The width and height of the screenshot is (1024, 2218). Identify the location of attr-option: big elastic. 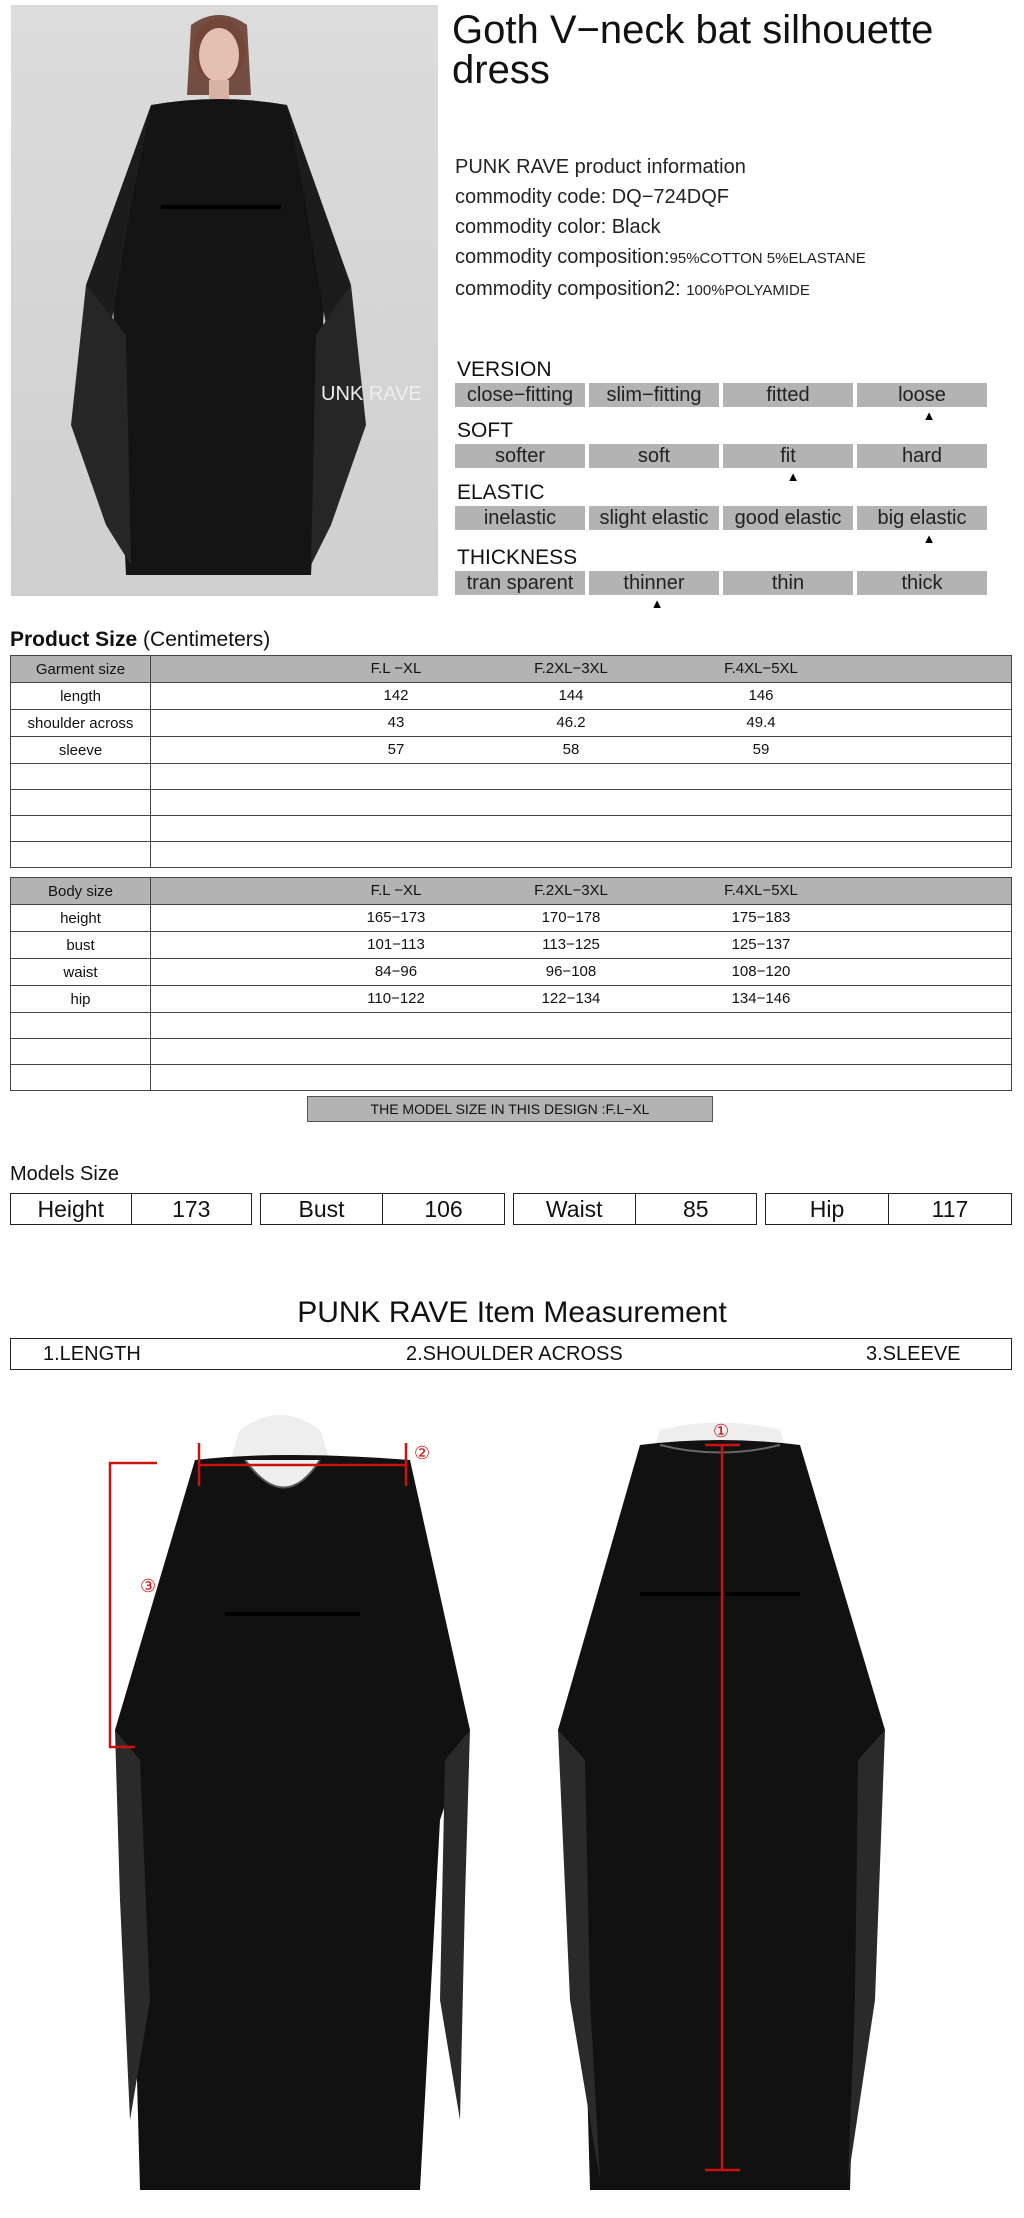
(922, 518).